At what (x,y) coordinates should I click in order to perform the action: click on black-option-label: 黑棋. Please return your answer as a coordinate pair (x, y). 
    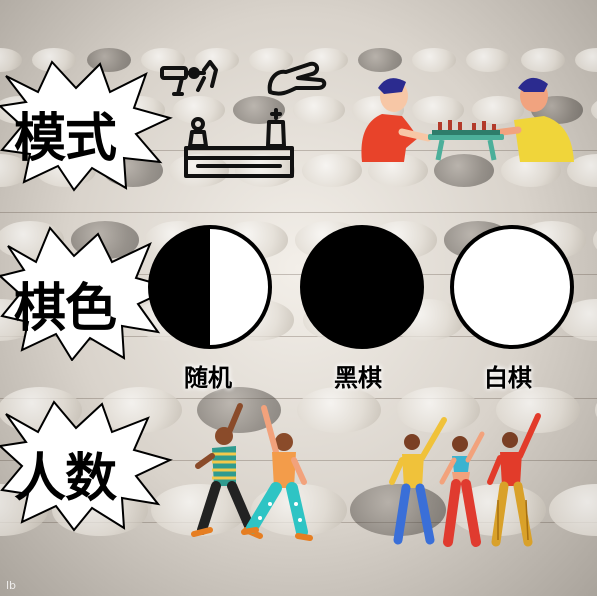
    Looking at the image, I should click on (358, 378).